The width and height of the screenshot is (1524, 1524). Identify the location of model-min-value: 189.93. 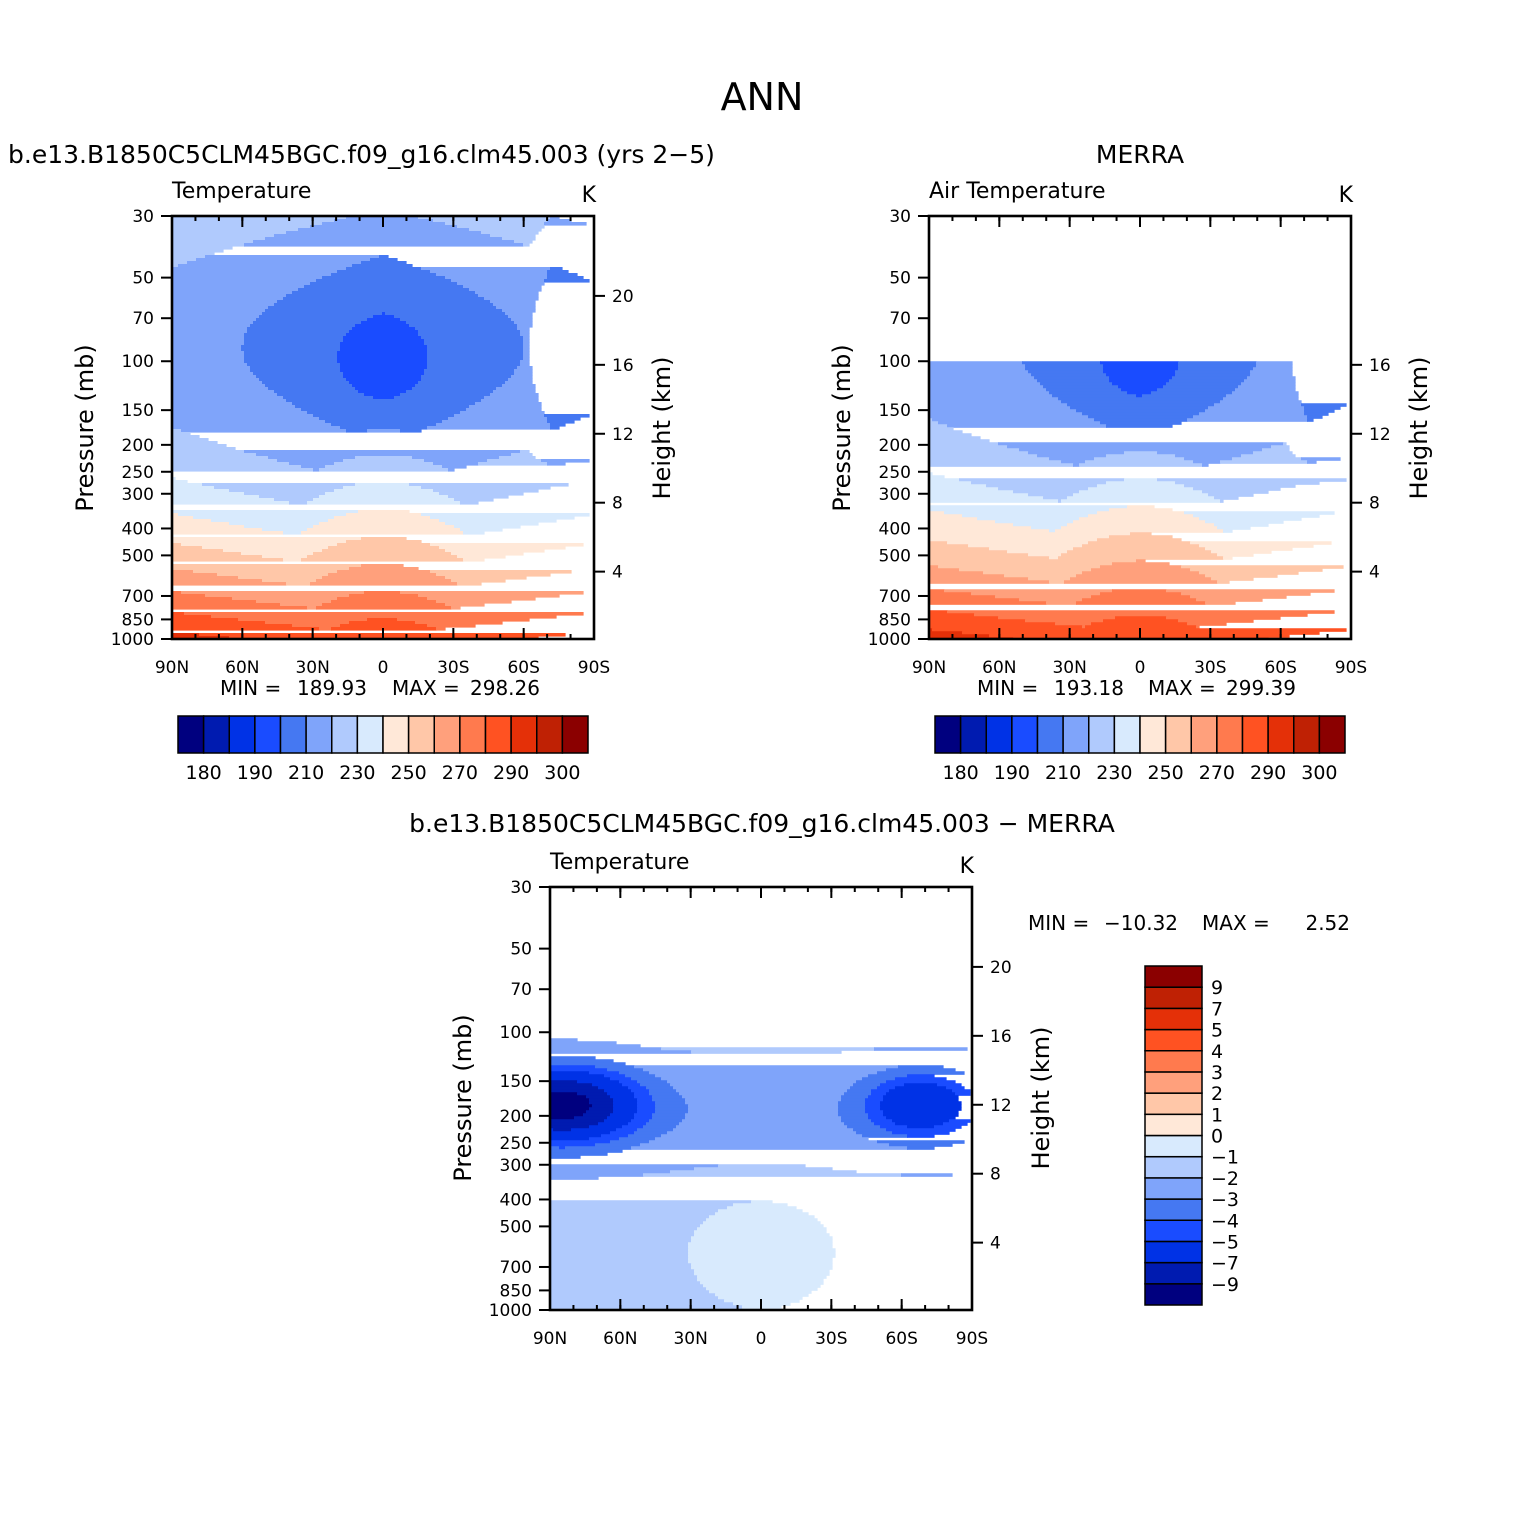
(332, 688).